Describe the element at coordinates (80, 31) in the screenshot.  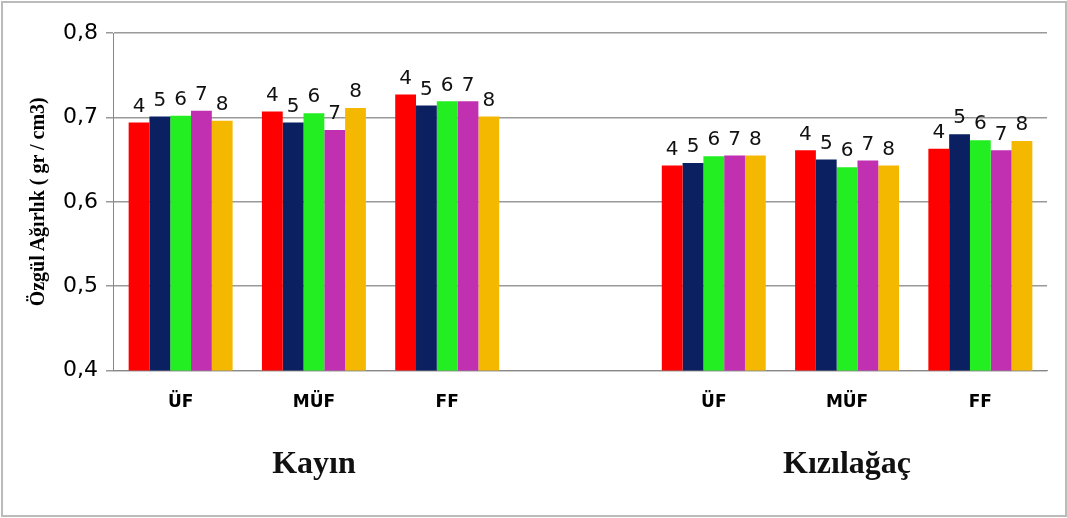
I see `y-tick-label: 0,8` at that location.